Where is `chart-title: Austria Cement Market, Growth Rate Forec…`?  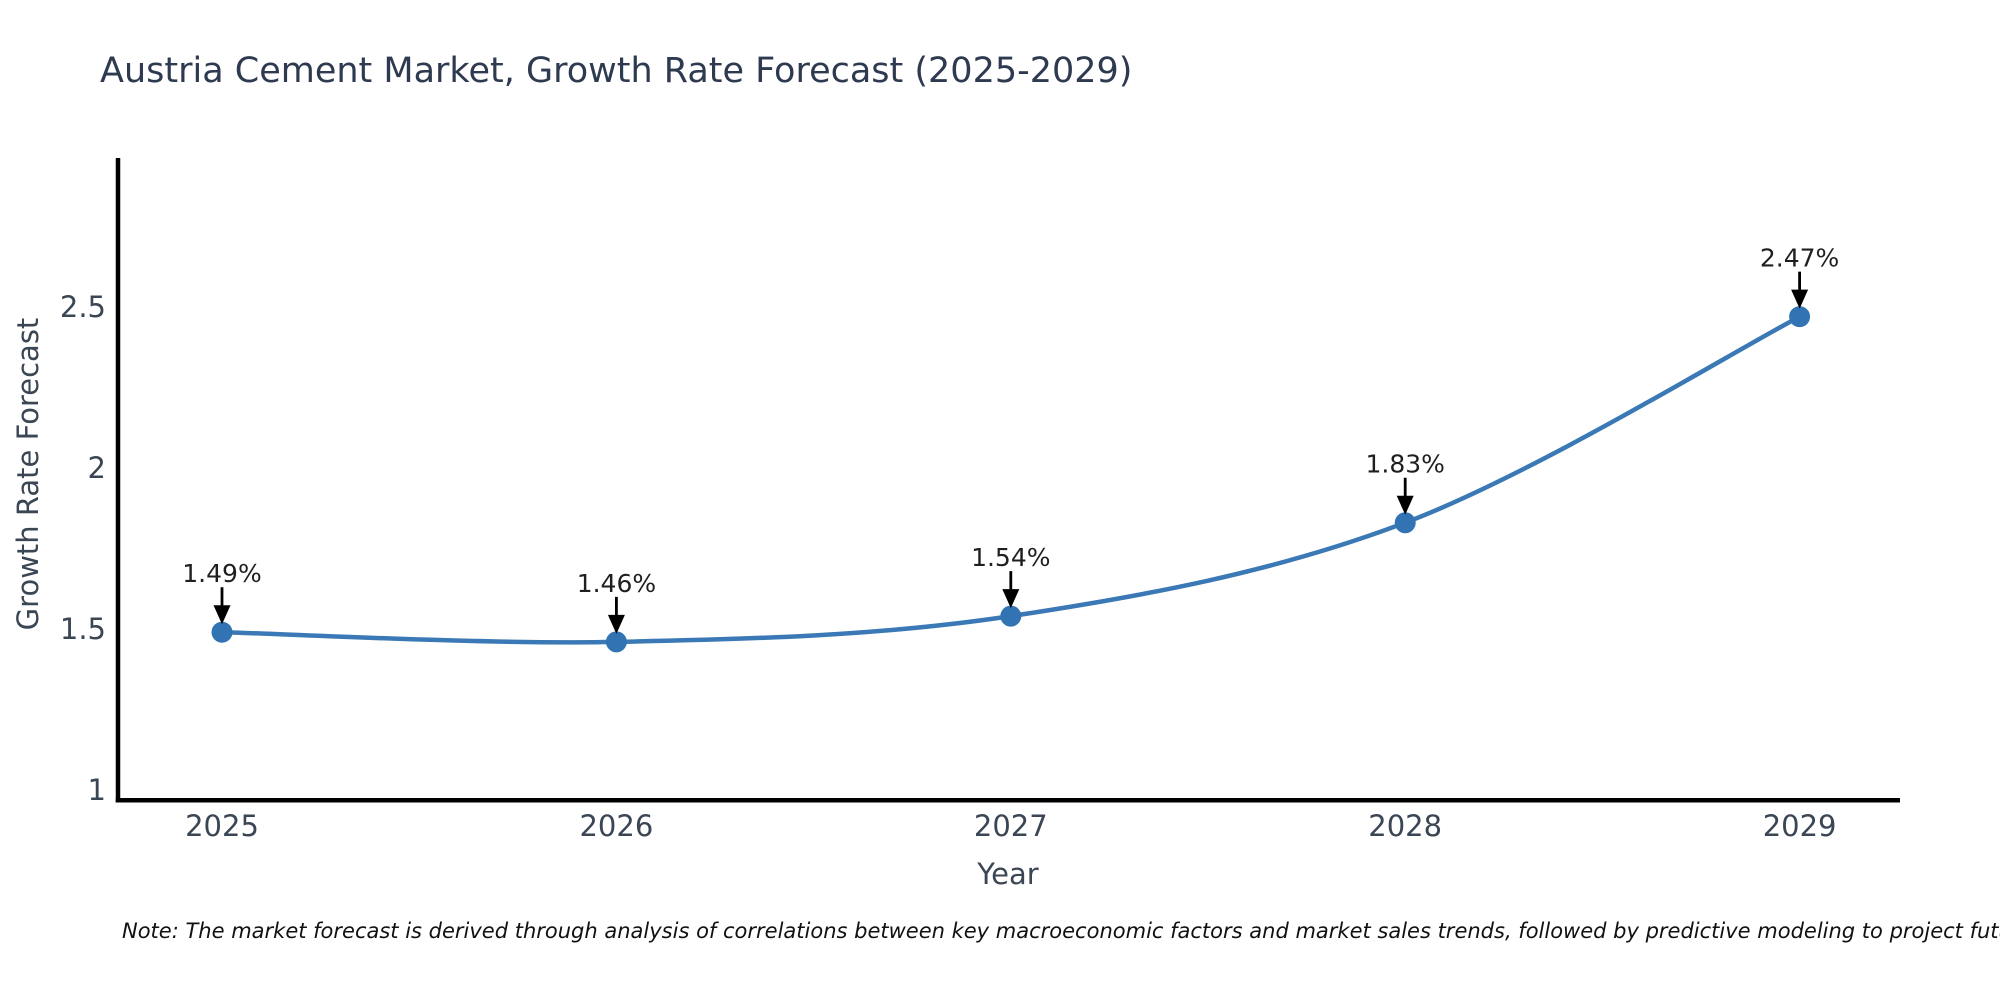 chart-title: Austria Cement Market, Growth Rate Forec… is located at coordinates (616, 71).